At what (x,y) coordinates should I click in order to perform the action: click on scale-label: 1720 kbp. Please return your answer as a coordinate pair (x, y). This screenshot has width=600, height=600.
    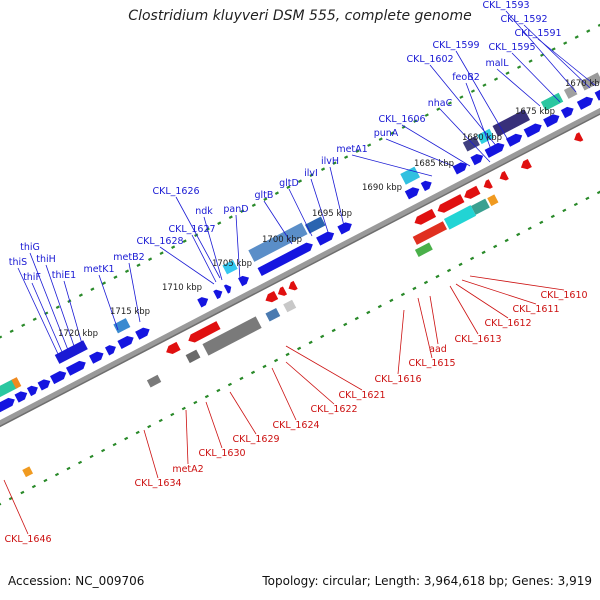
    Looking at the image, I should click on (78, 334).